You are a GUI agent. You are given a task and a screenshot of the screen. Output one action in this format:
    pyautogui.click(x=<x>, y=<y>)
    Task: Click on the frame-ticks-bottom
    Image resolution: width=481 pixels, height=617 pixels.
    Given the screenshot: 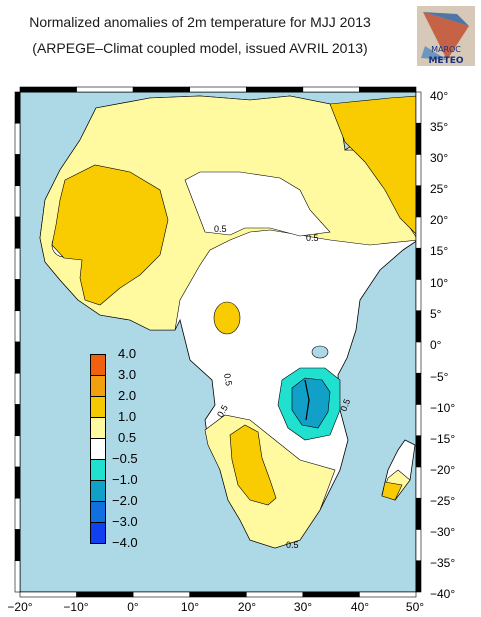 What is the action you would take?
    pyautogui.click(x=218, y=594)
    